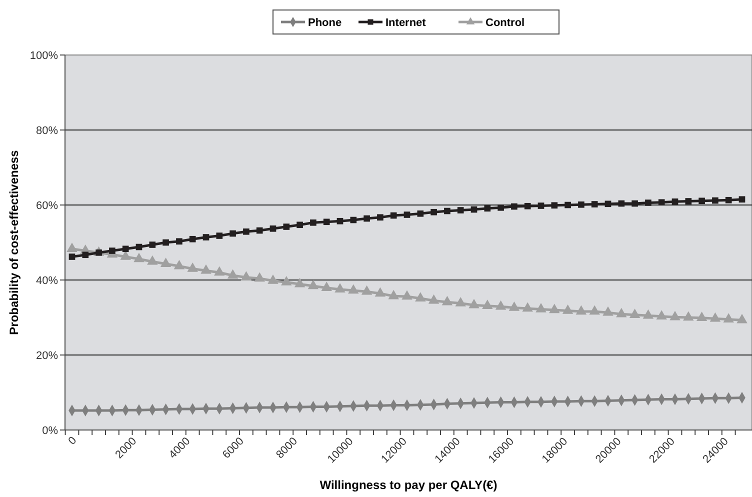 The image size is (752, 497). Describe the element at coordinates (406, 22) in the screenshot. I see `legend-label: Internet` at that location.